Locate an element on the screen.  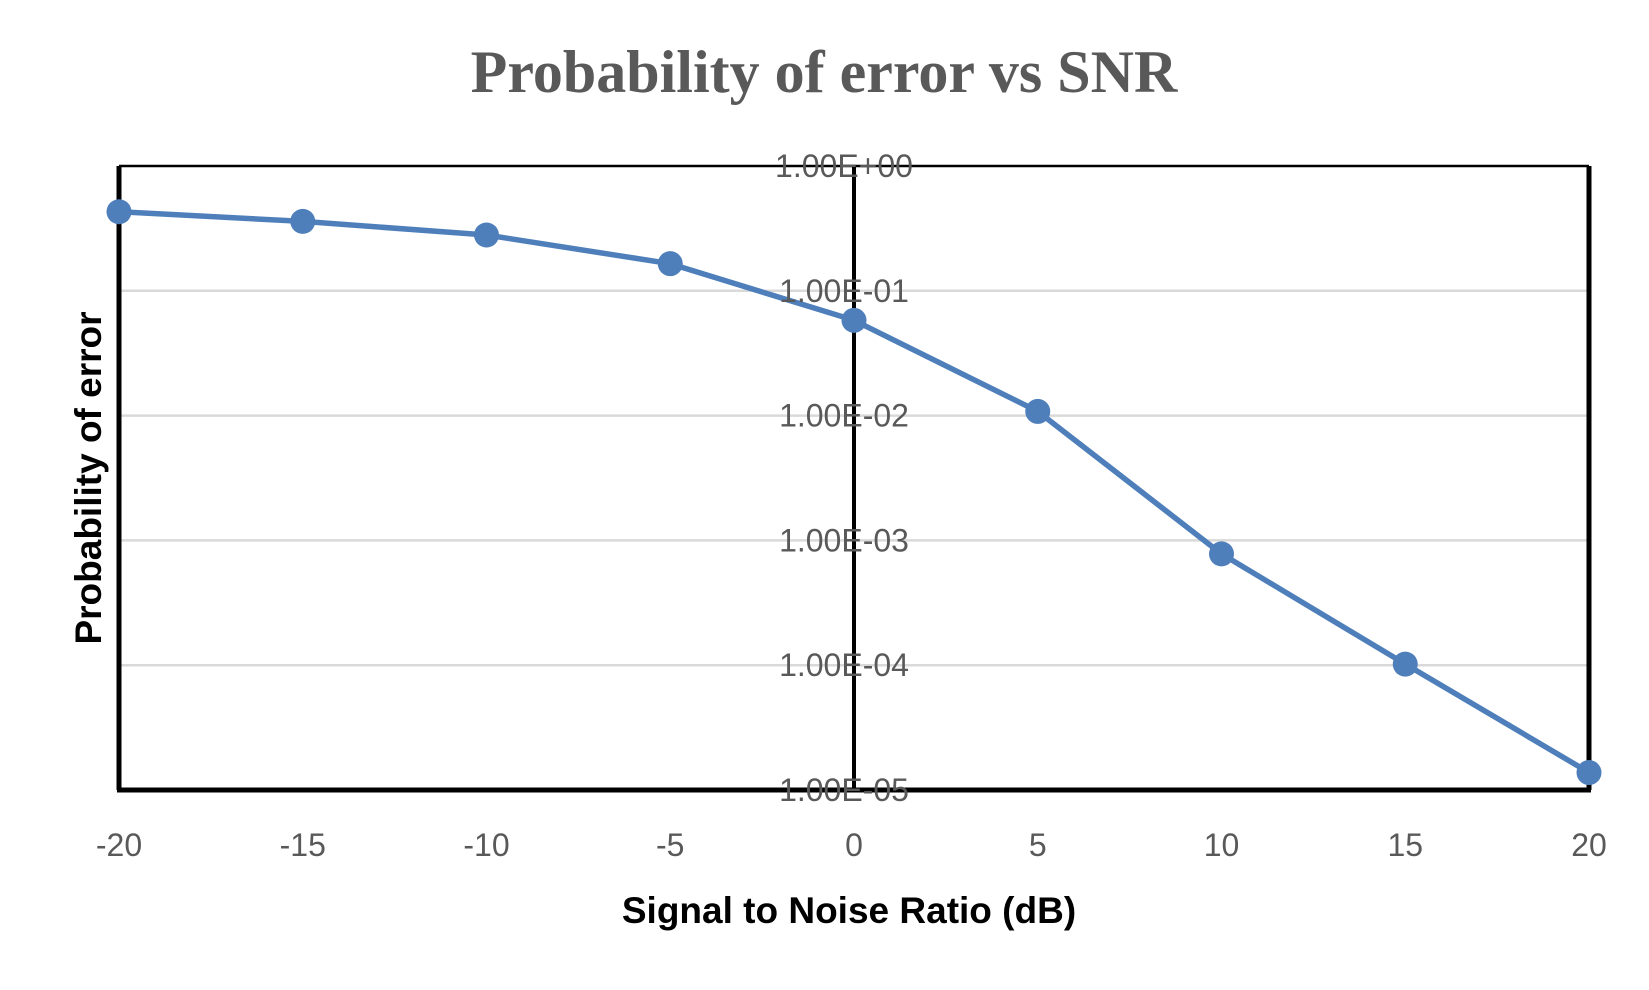
y-axis-title: Probability of error is located at coordinates (88, 477).